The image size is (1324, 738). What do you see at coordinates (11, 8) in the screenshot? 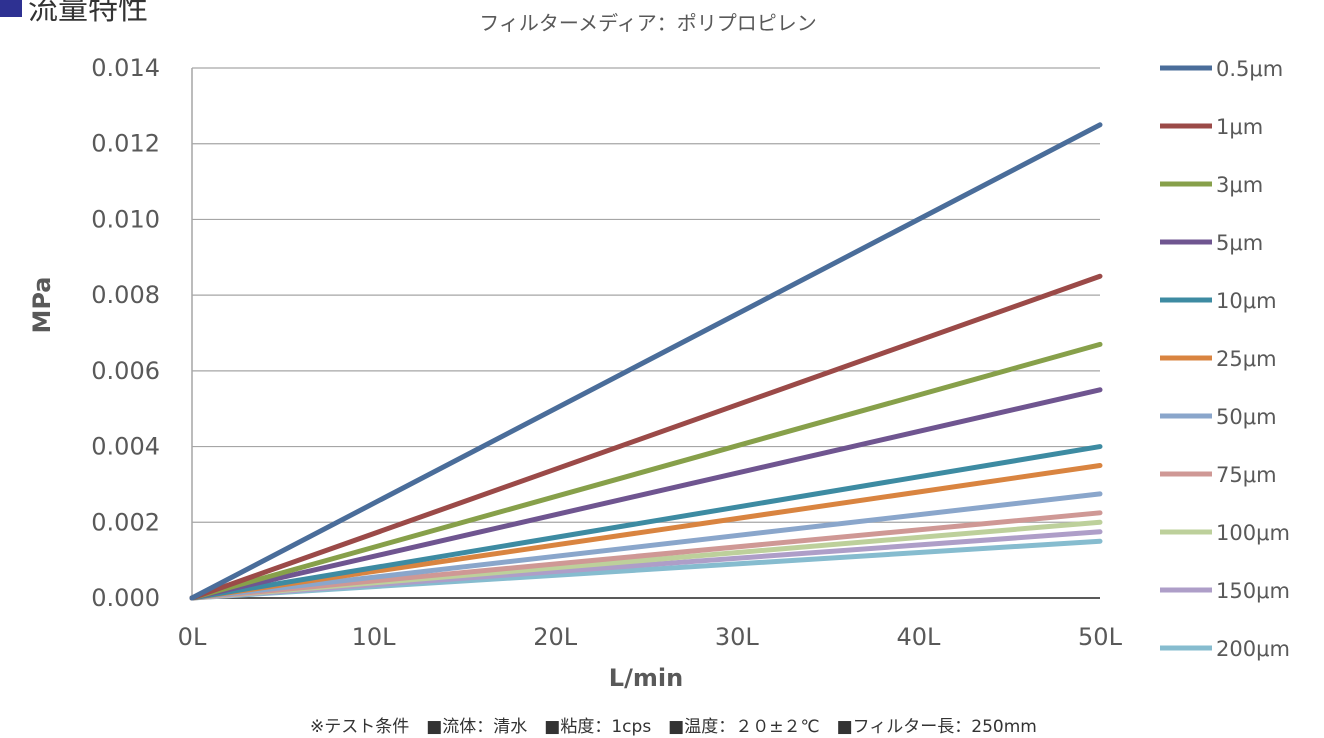
I see `title-square-icon` at bounding box center [11, 8].